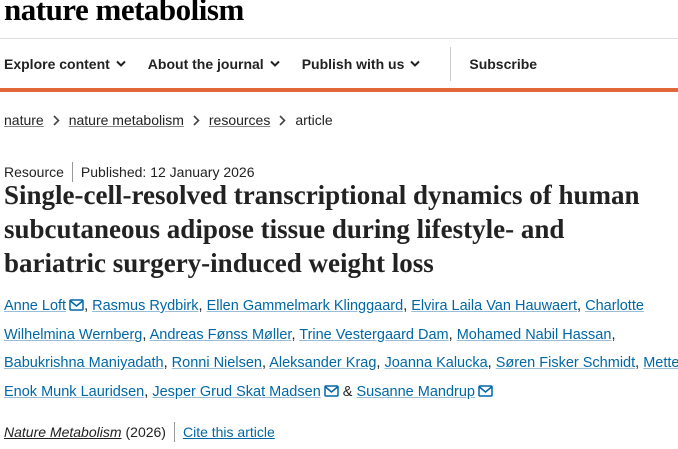 The width and height of the screenshot is (678, 449). Describe the element at coordinates (228, 432) in the screenshot. I see `cite-link: Cite this article` at that location.